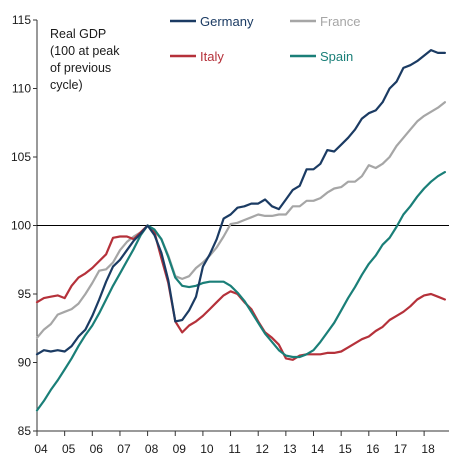 This screenshot has width=461, height=463. What do you see at coordinates (401, 449) in the screenshot?
I see `x-tick-label: 17` at bounding box center [401, 449].